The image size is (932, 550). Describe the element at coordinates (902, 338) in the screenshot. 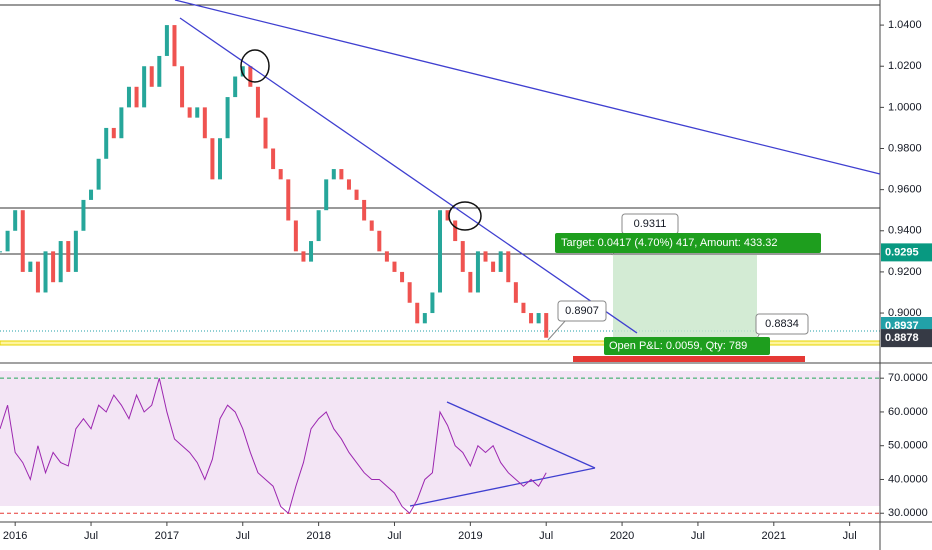

I see `price-badge-label: 0.8878` at that location.